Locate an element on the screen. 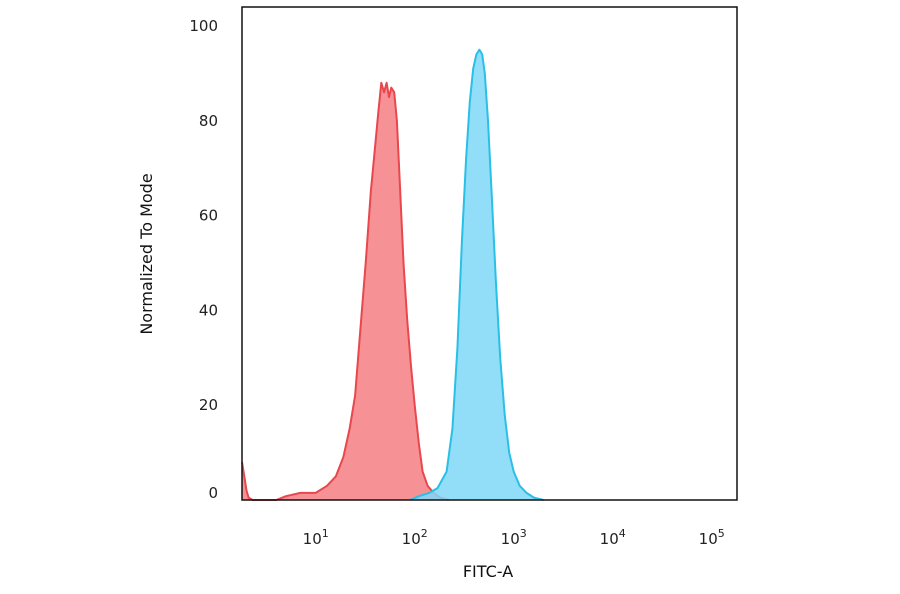  y-axis: 0 20 40 60 80 100 is located at coordinates (203, 259).